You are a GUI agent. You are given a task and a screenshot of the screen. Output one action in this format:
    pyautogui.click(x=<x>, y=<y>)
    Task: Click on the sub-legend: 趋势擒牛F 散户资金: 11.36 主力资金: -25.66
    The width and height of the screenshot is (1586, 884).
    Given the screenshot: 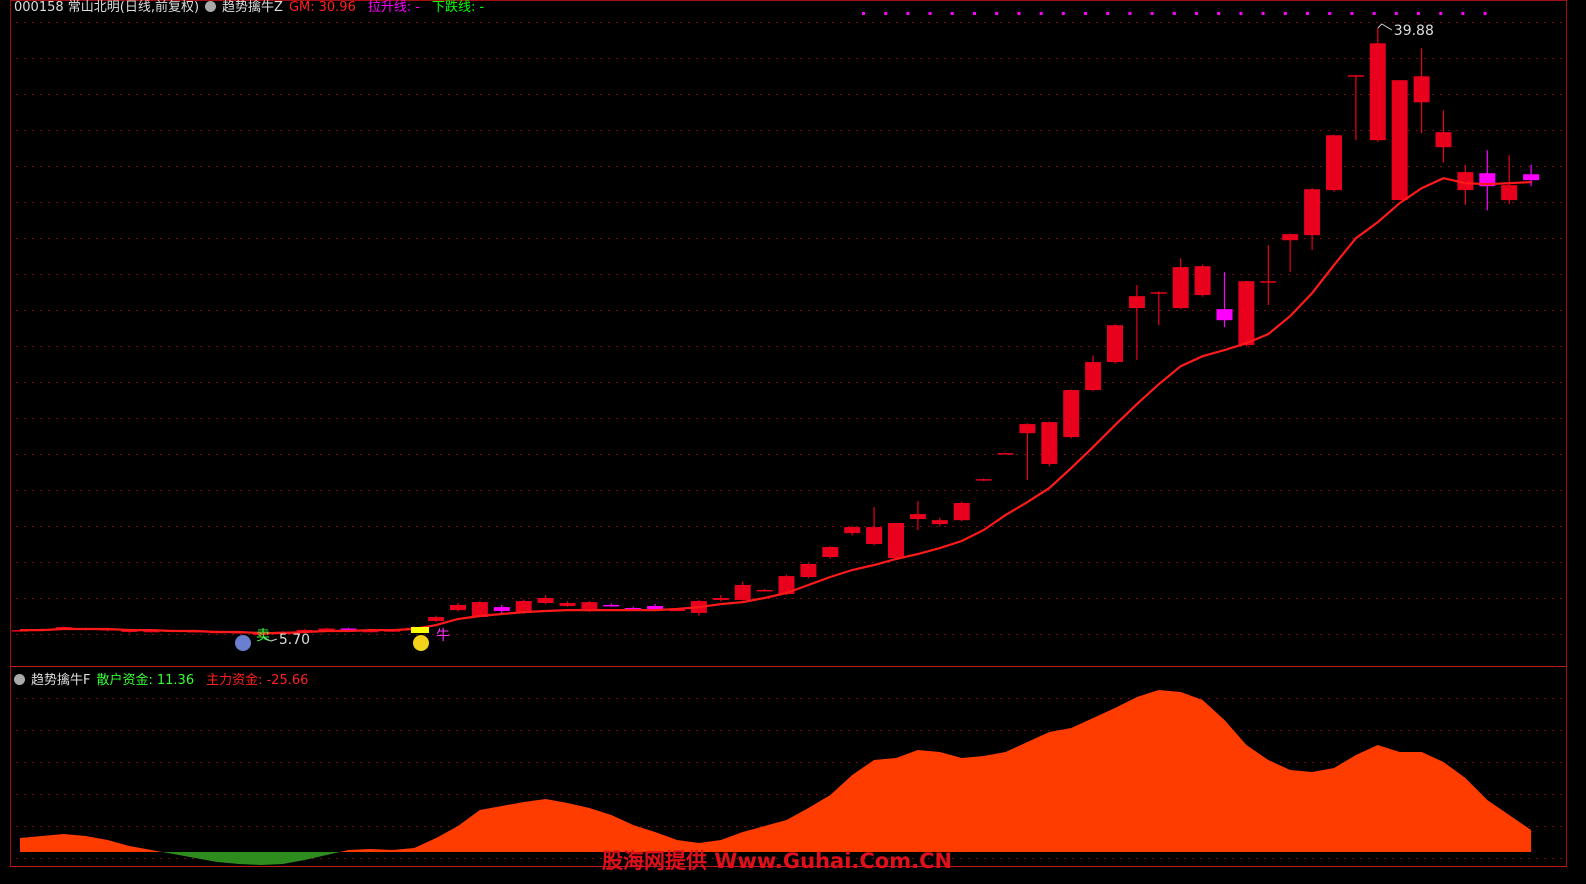 What is the action you would take?
    pyautogui.click(x=170, y=678)
    